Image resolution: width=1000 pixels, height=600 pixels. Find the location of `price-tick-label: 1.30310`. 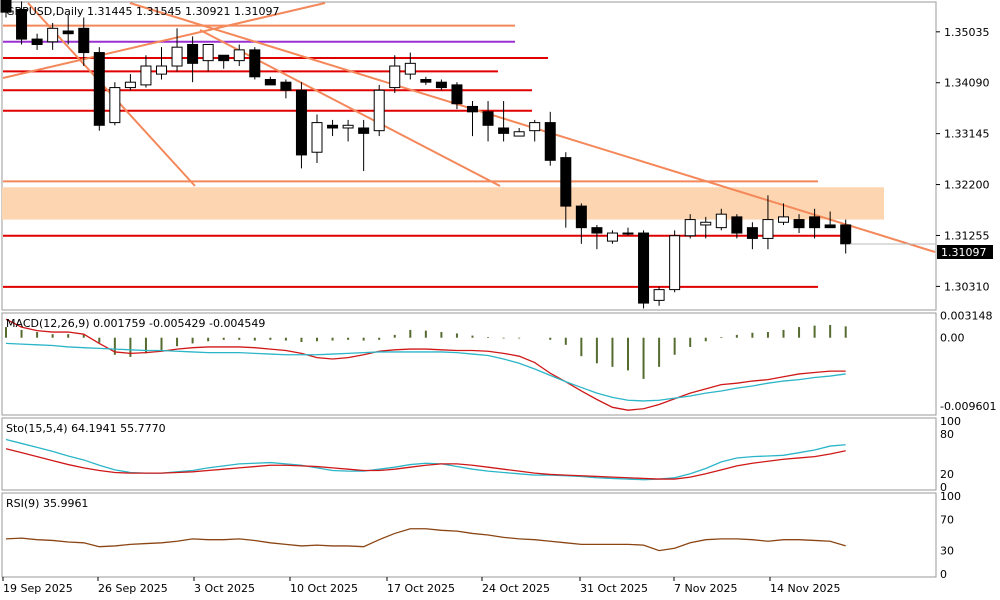

price-tick-label: 1.30310 is located at coordinates (967, 286).